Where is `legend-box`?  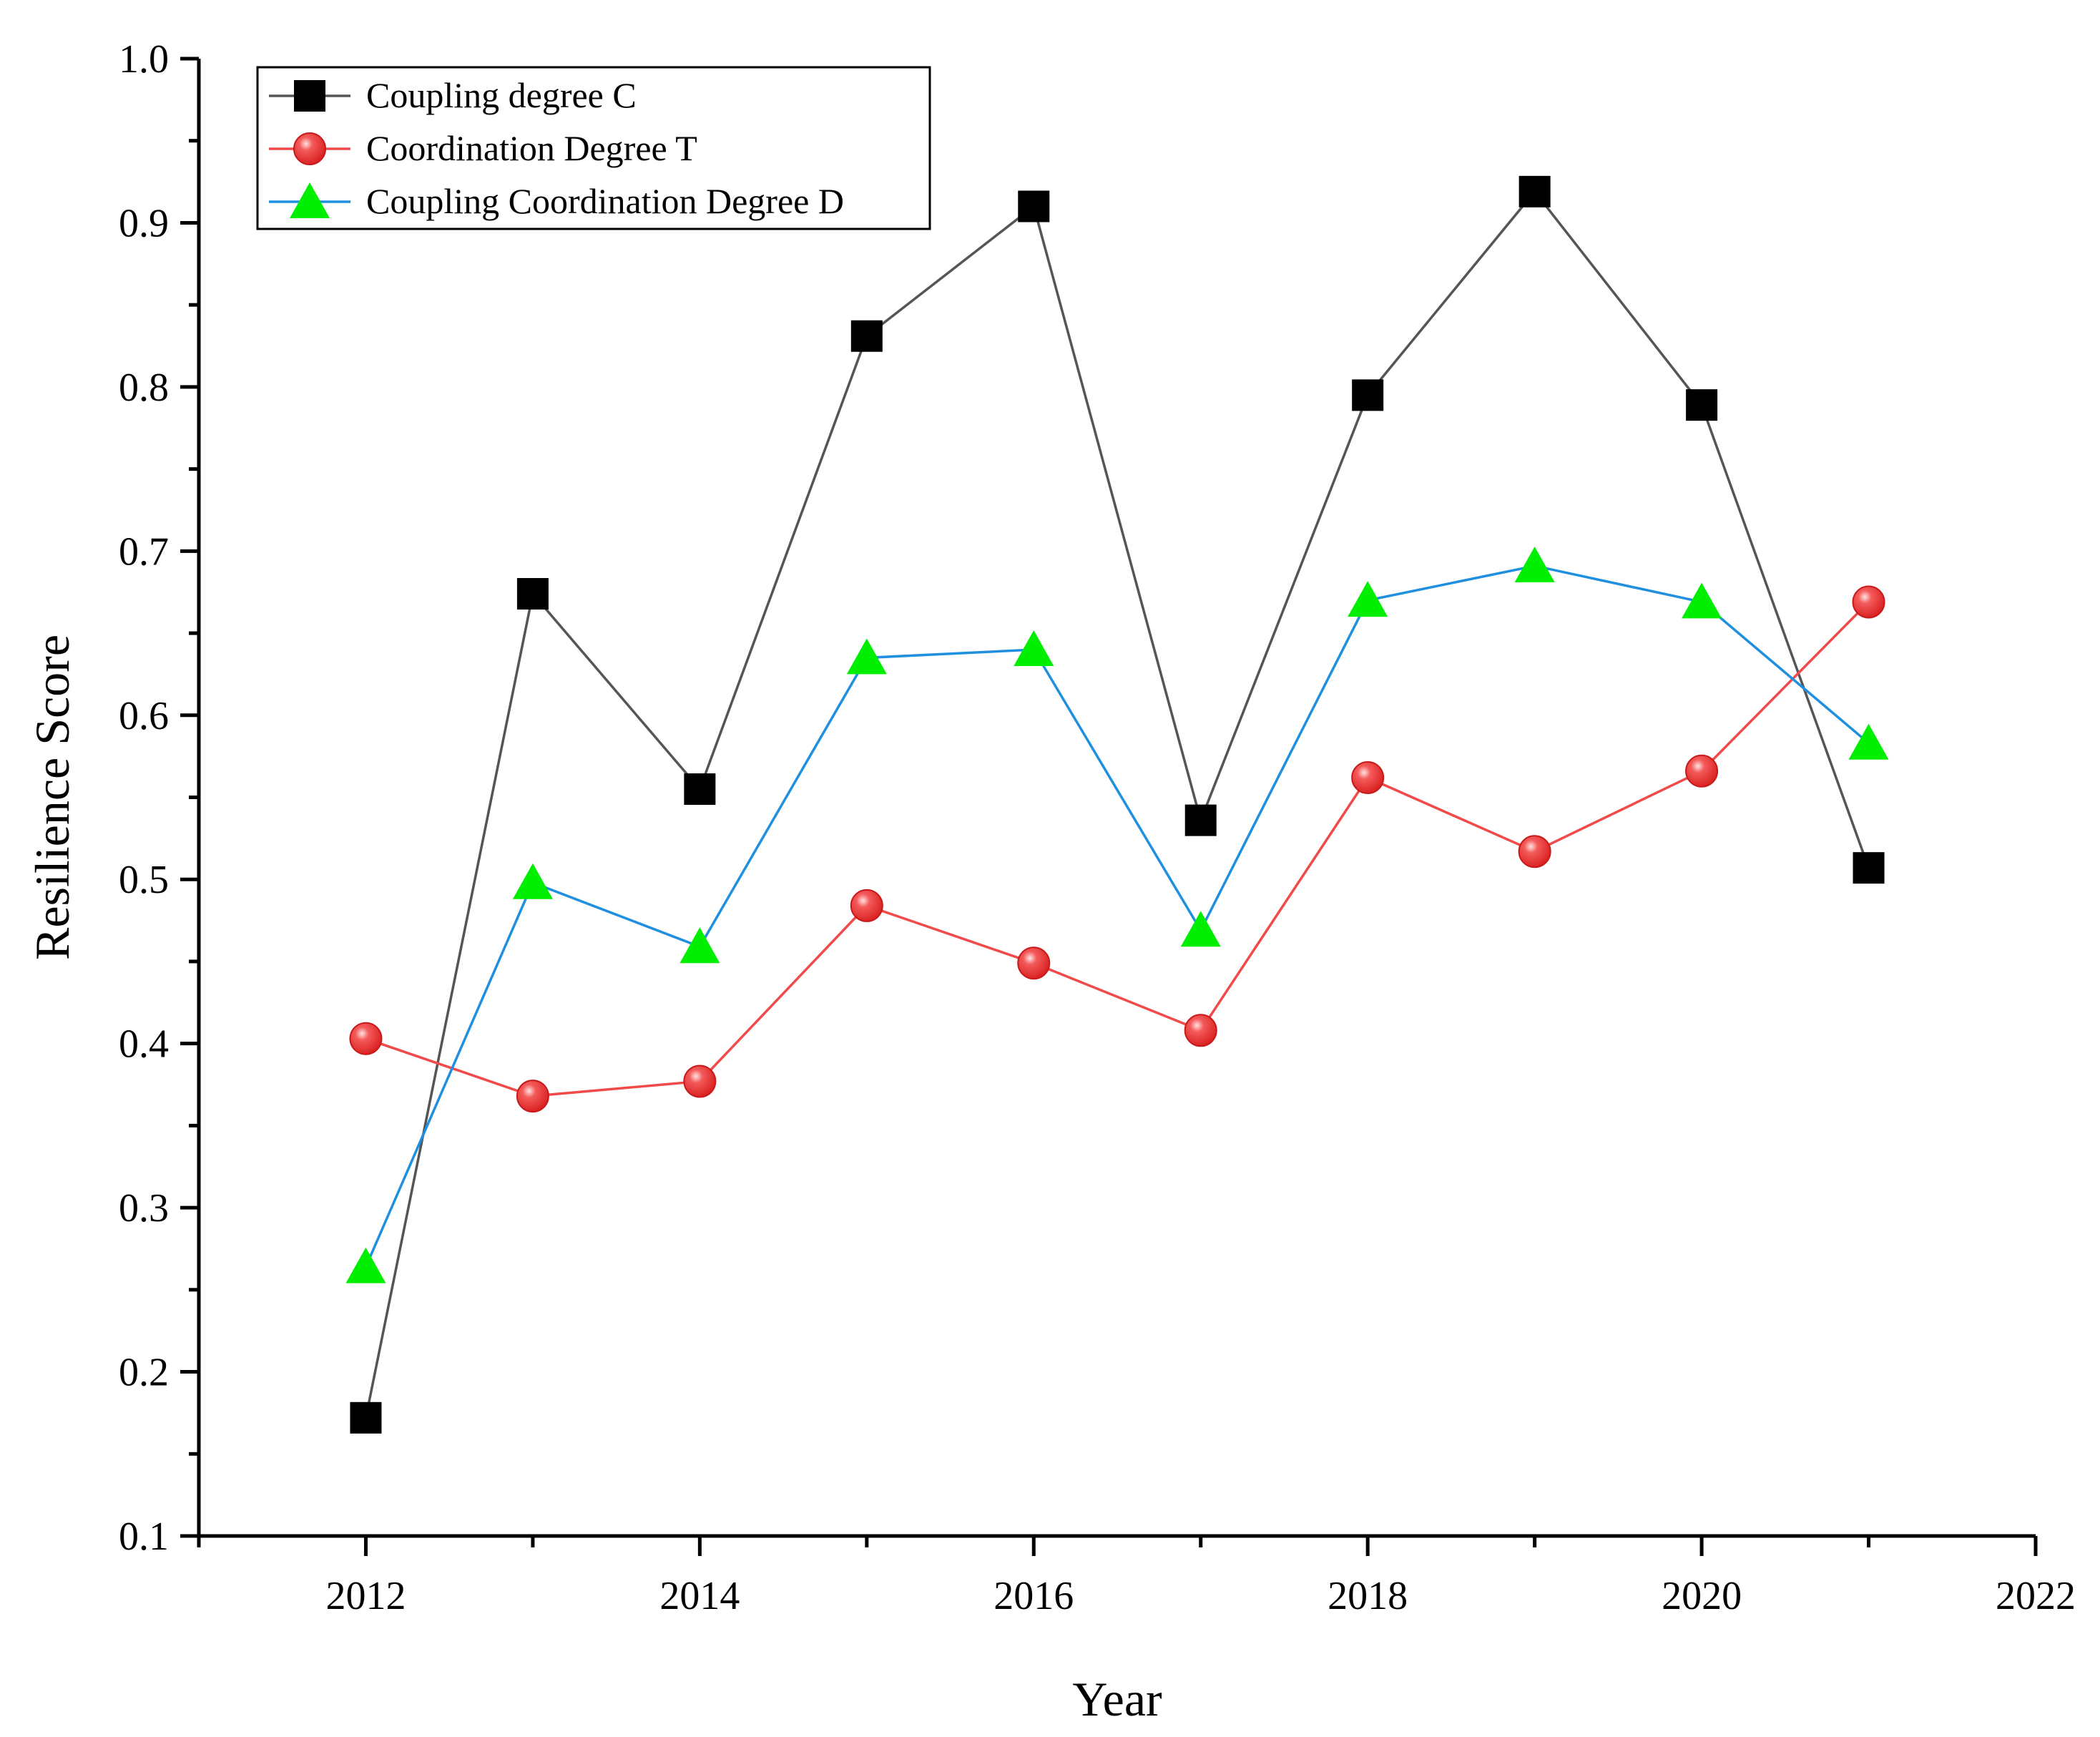 legend-box is located at coordinates (593, 148).